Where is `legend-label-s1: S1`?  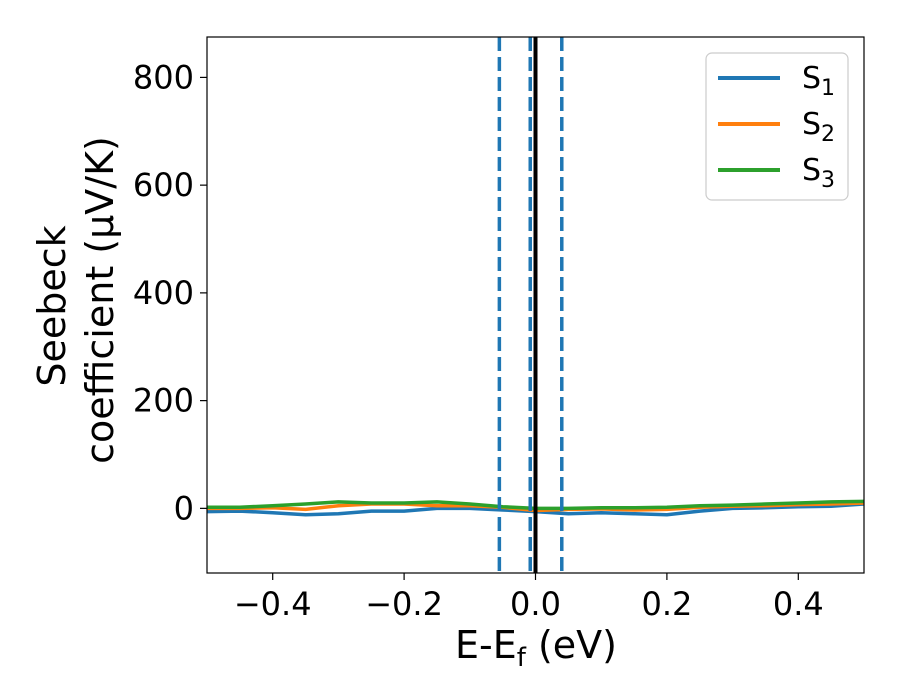 legend-label-s1: S1 is located at coordinates (818, 81).